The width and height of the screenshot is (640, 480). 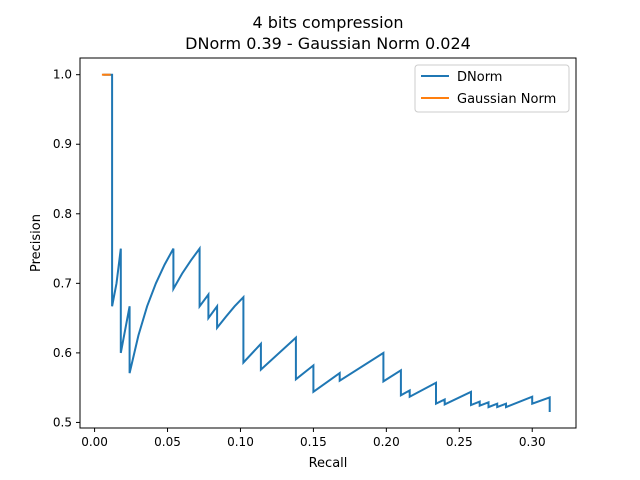 What do you see at coordinates (386, 442) in the screenshot?
I see `x-tick-label: 0.20` at bounding box center [386, 442].